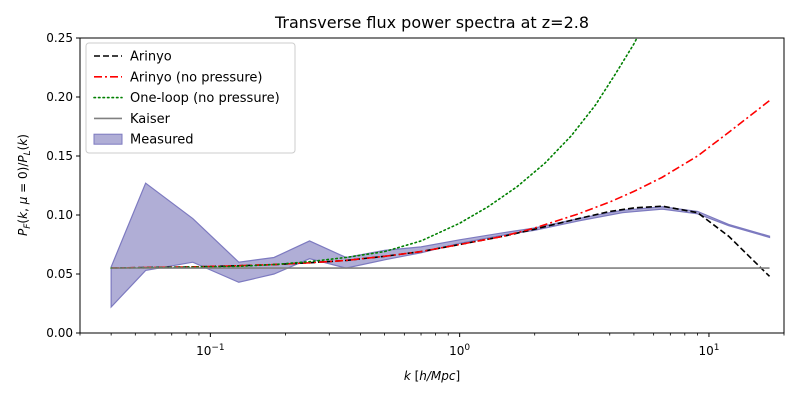  What do you see at coordinates (431, 22) in the screenshot?
I see `chart-title: Transverse flux power spectra at z=2.8` at bounding box center [431, 22].